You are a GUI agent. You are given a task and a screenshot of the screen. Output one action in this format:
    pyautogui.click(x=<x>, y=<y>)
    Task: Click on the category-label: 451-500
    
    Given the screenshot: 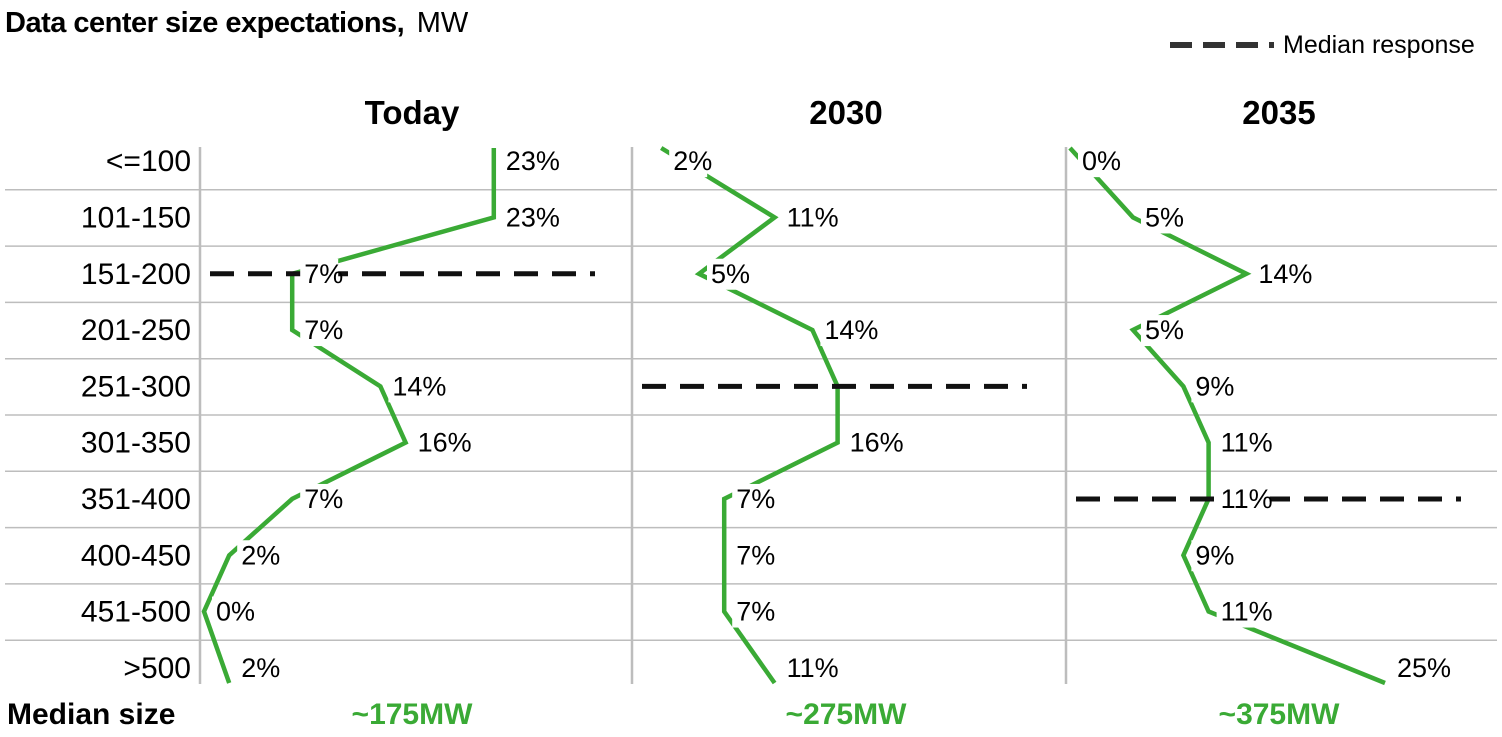 What is the action you would take?
    pyautogui.click(x=136, y=612)
    